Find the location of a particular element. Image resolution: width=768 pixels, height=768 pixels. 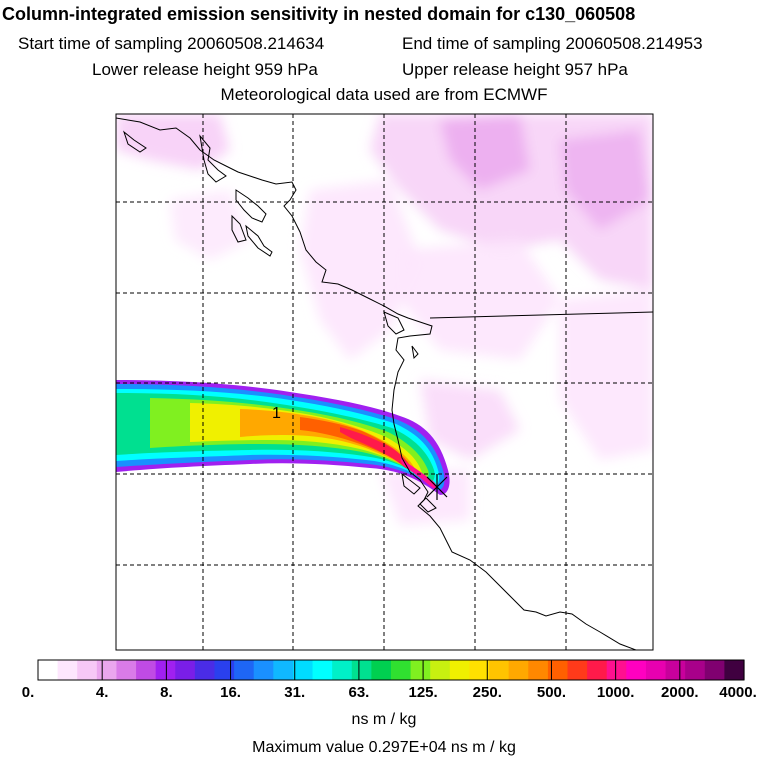

plume is located at coordinates (283, 437).